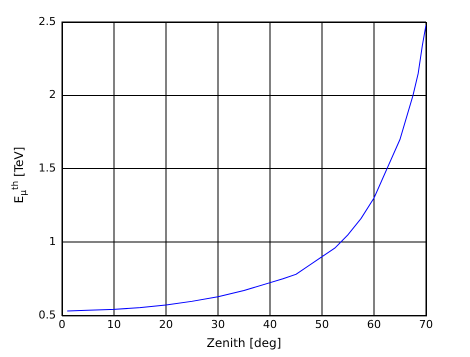 This screenshot has height=357, width=470. What do you see at coordinates (52, 241) in the screenshot?
I see `y-tick-label: 1` at bounding box center [52, 241].